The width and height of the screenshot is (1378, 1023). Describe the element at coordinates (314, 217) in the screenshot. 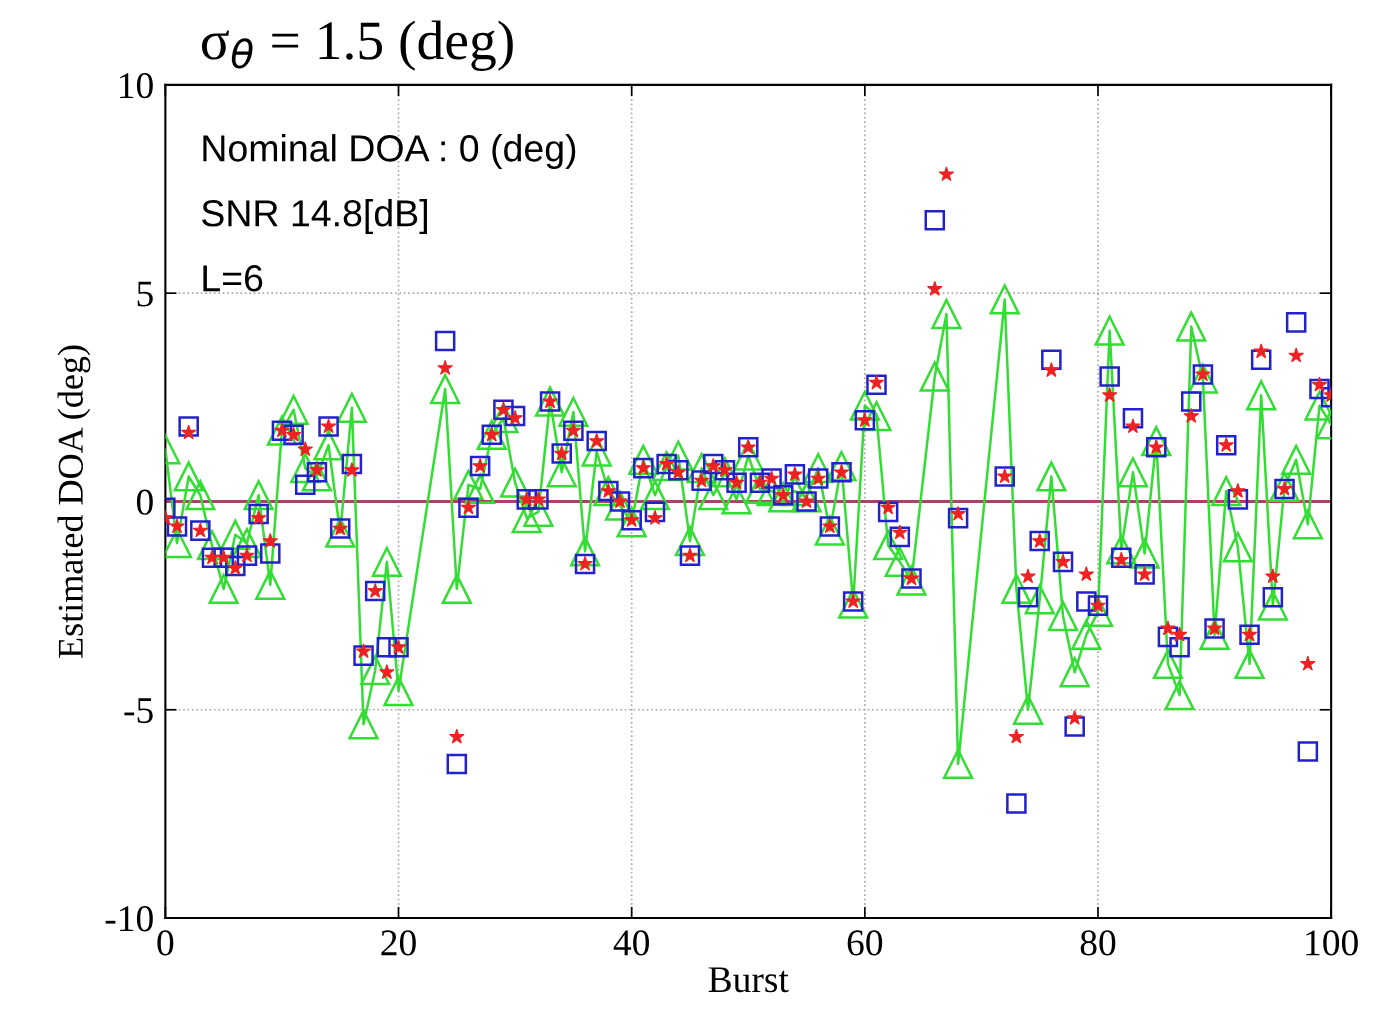

I see `annotation: SNR 14.8[dB]` at that location.